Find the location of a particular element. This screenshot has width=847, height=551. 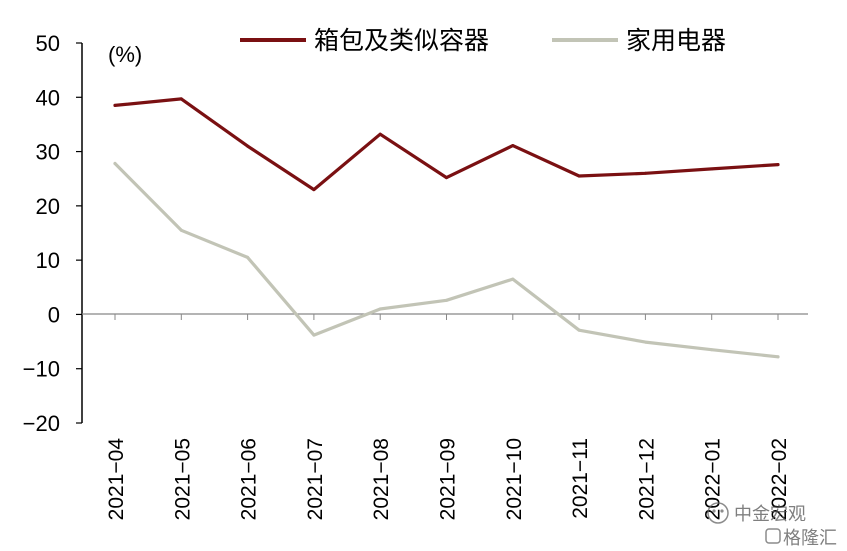

x-tick-label: 2021−06 is located at coordinates (249, 479).